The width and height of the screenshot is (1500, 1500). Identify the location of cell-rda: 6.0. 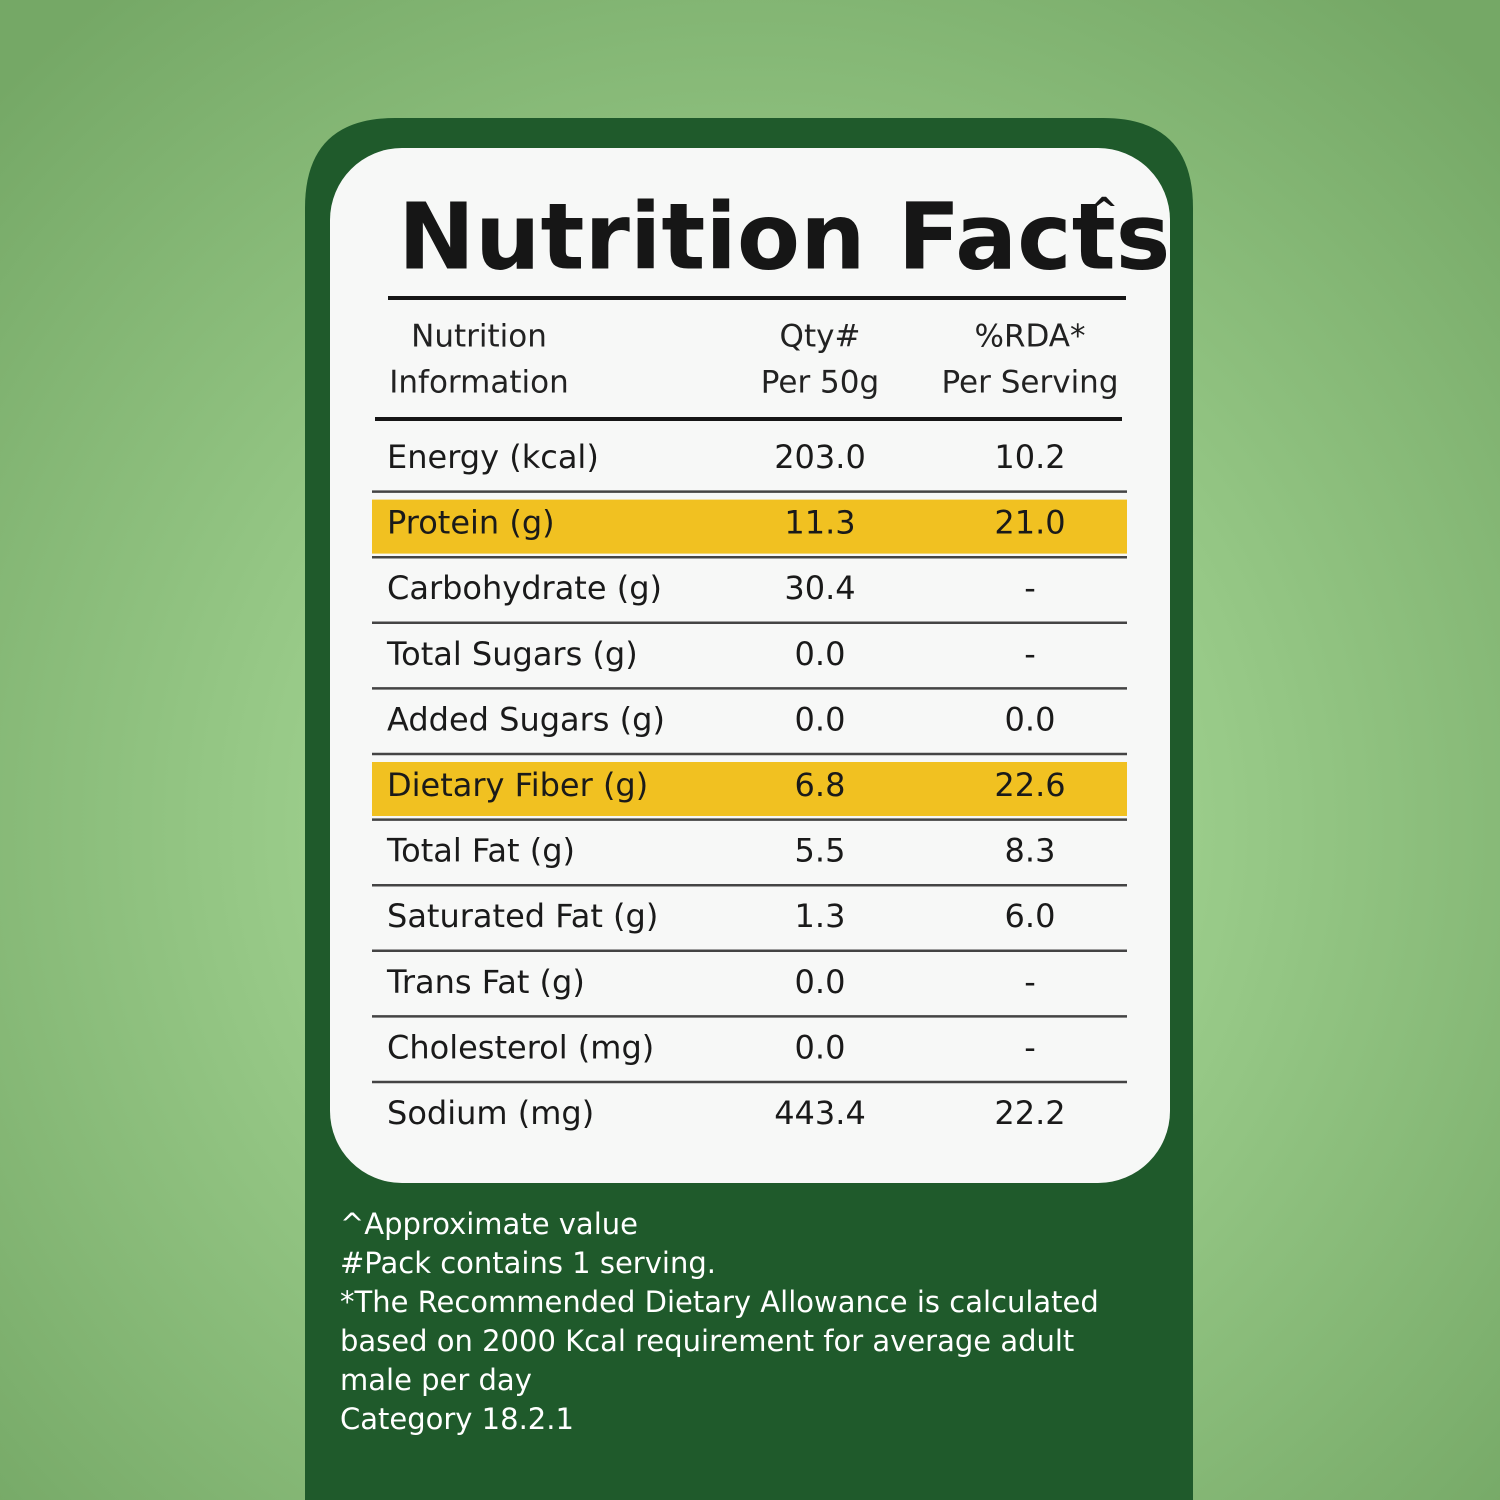
(1030, 916).